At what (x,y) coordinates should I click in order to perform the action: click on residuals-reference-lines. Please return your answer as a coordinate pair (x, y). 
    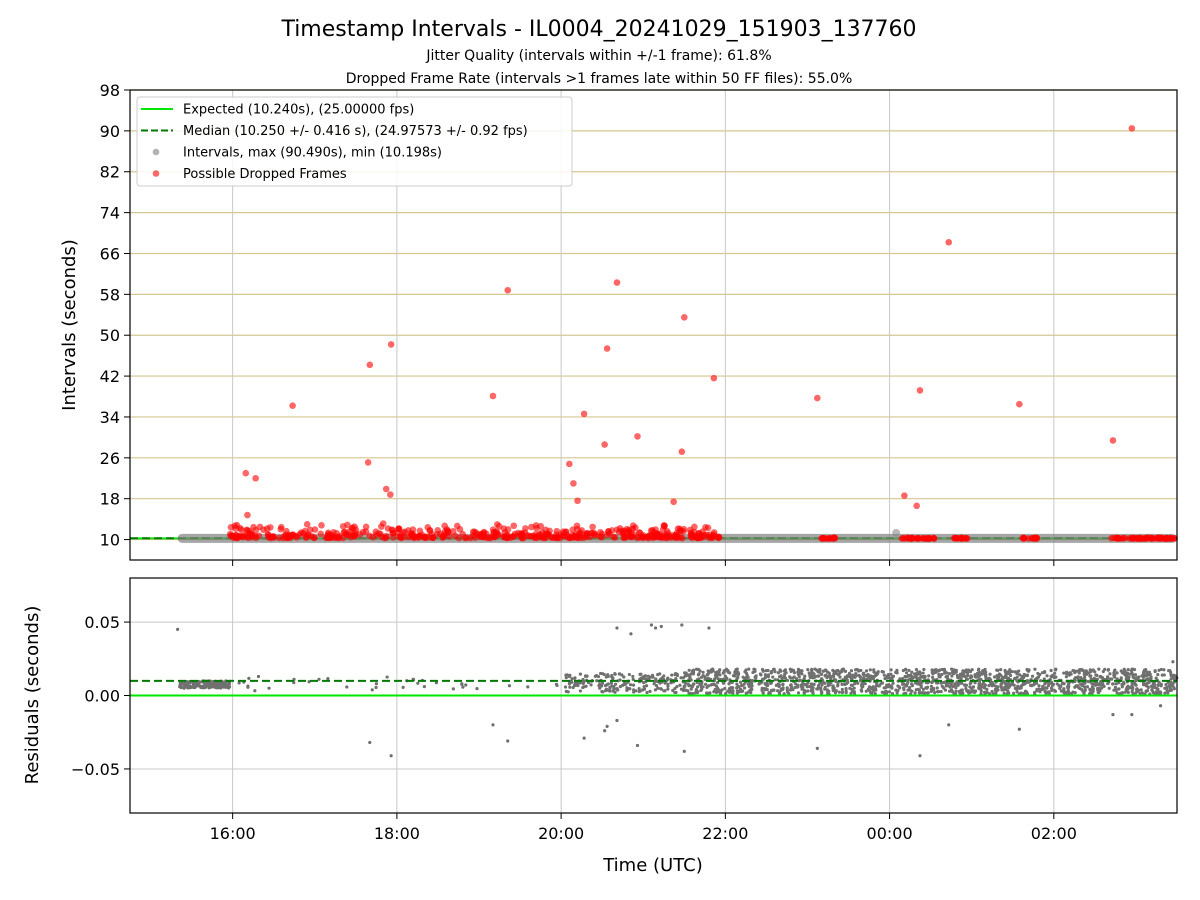
    Looking at the image, I should click on (653, 688).